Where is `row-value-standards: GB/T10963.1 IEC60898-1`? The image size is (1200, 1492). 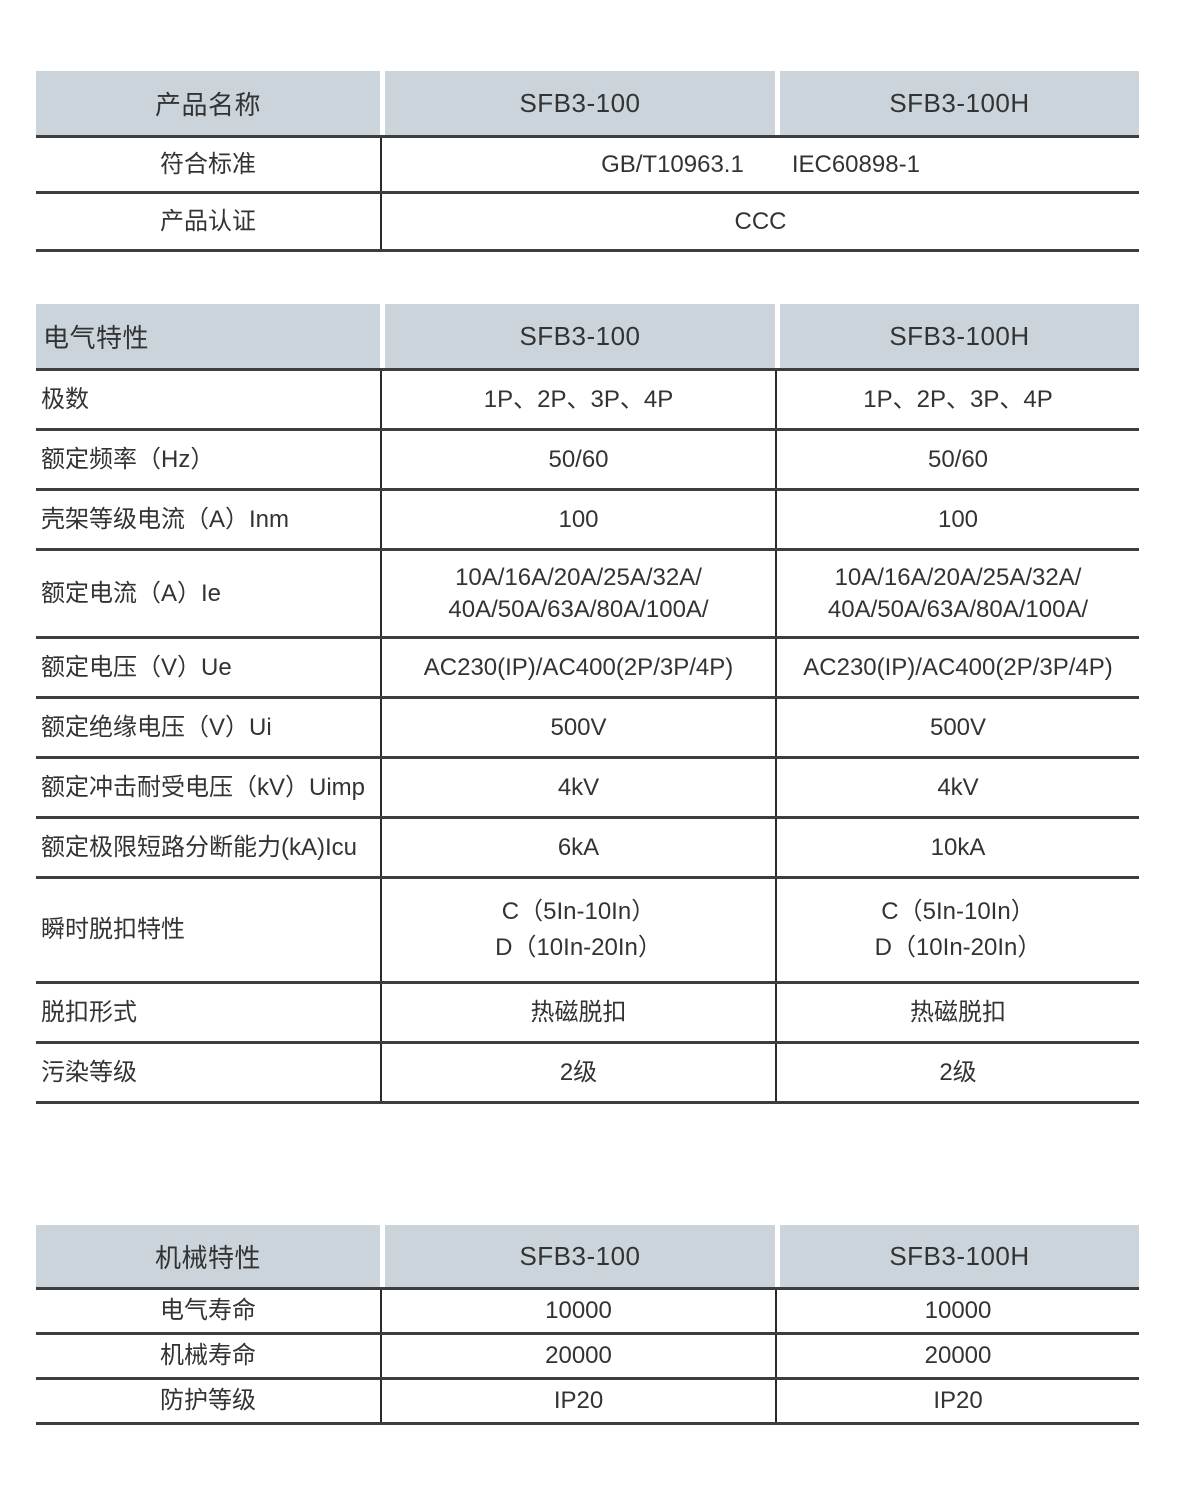
row-value-standards: GB/T10963.1 IEC60898-1 is located at coordinates (759, 164).